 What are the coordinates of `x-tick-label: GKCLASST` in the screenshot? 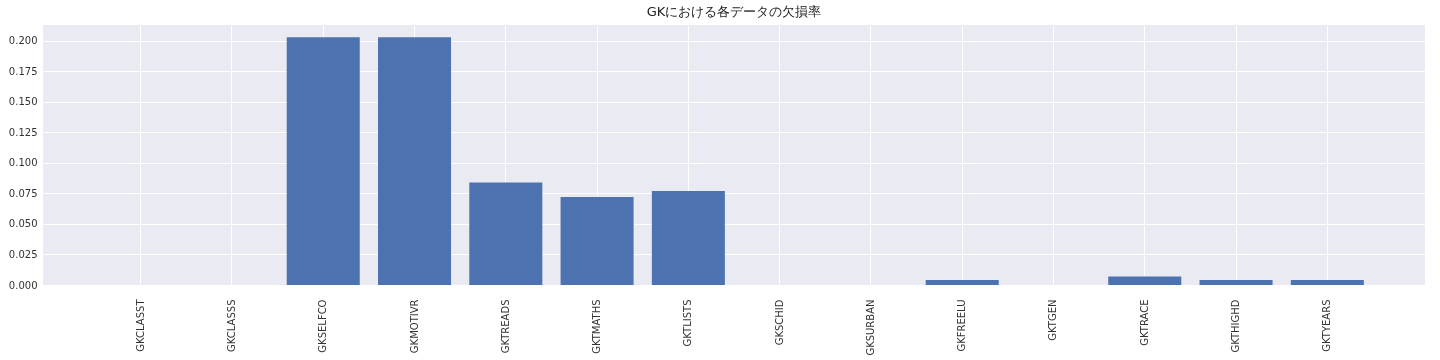 It's located at (140, 325).